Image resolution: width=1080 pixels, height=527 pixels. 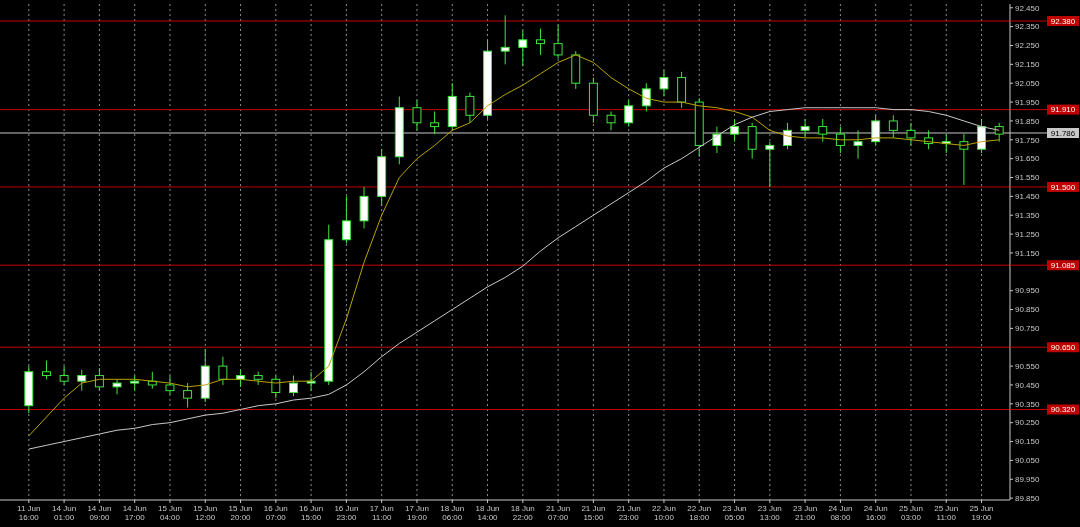 What do you see at coordinates (1028, 310) in the screenshot?
I see `y-tick-label: 90.850` at bounding box center [1028, 310].